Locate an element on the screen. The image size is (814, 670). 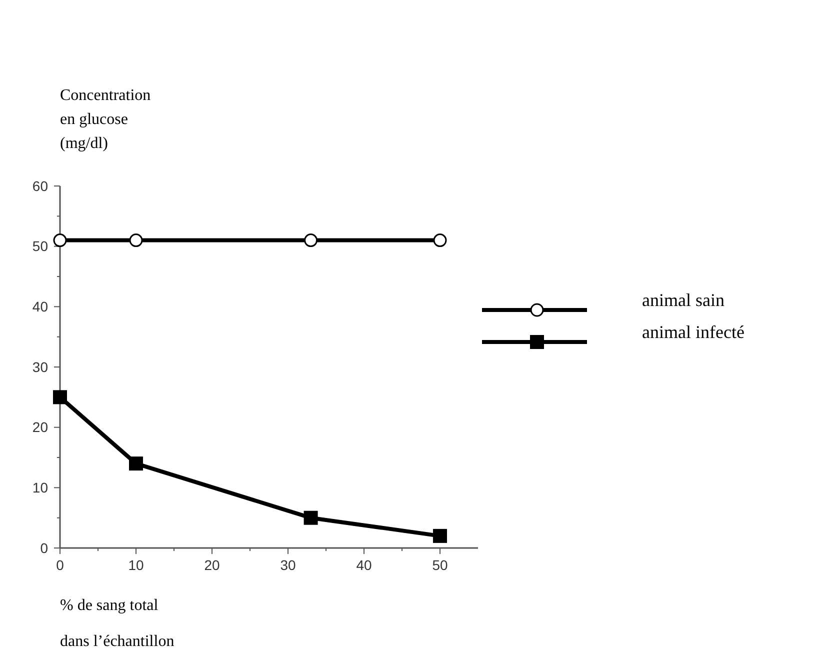
text: animal infecté is located at coordinates (693, 332).